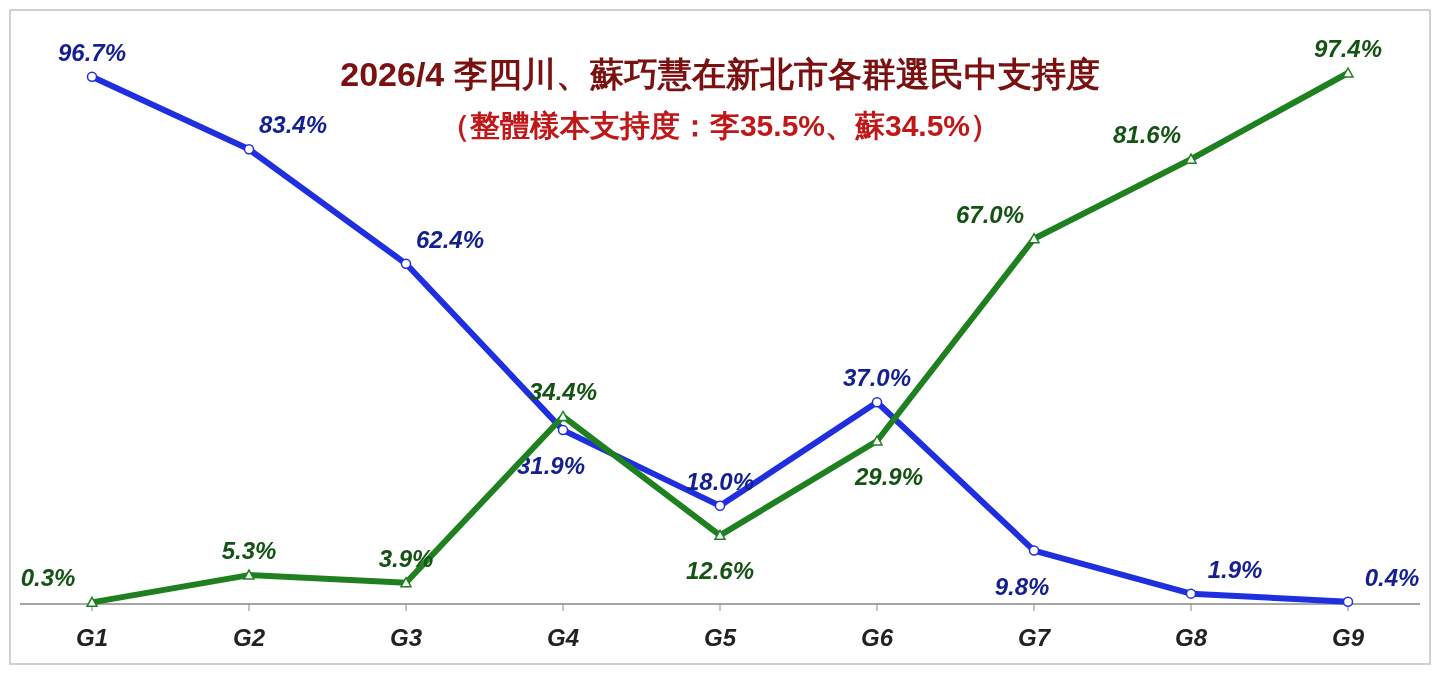 This screenshot has height=674, width=1440. I want to click on data-label: 81.6%, so click(1147, 135).